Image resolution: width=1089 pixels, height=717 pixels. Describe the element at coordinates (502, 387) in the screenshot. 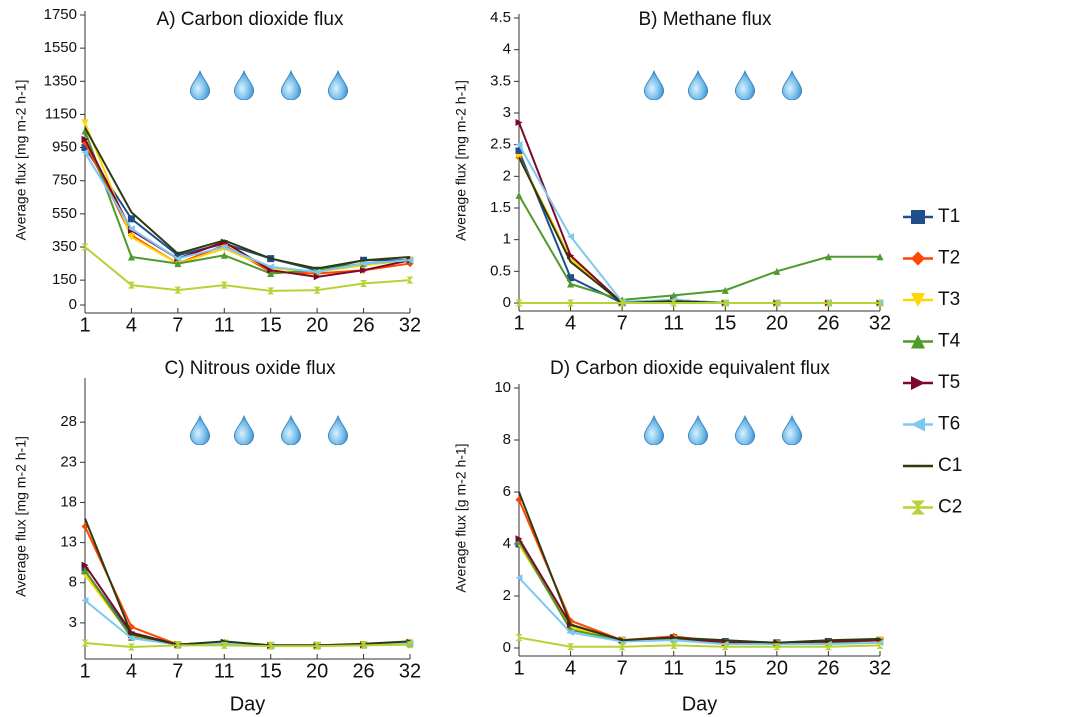

I see `y-tick-label: 10` at that location.